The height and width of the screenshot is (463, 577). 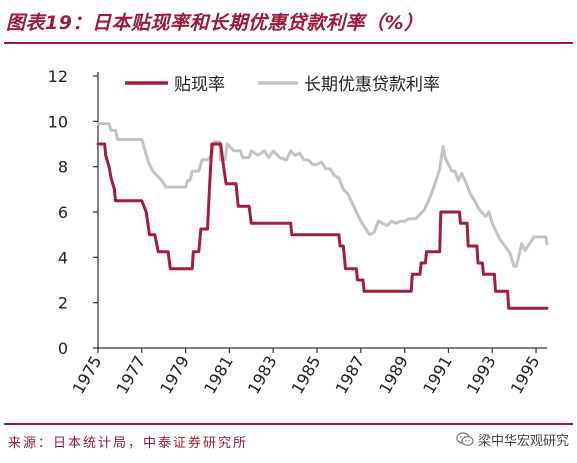 What do you see at coordinates (73, 212) in the screenshot?
I see `y-axis: 0 2 4 6 8 10 12` at bounding box center [73, 212].